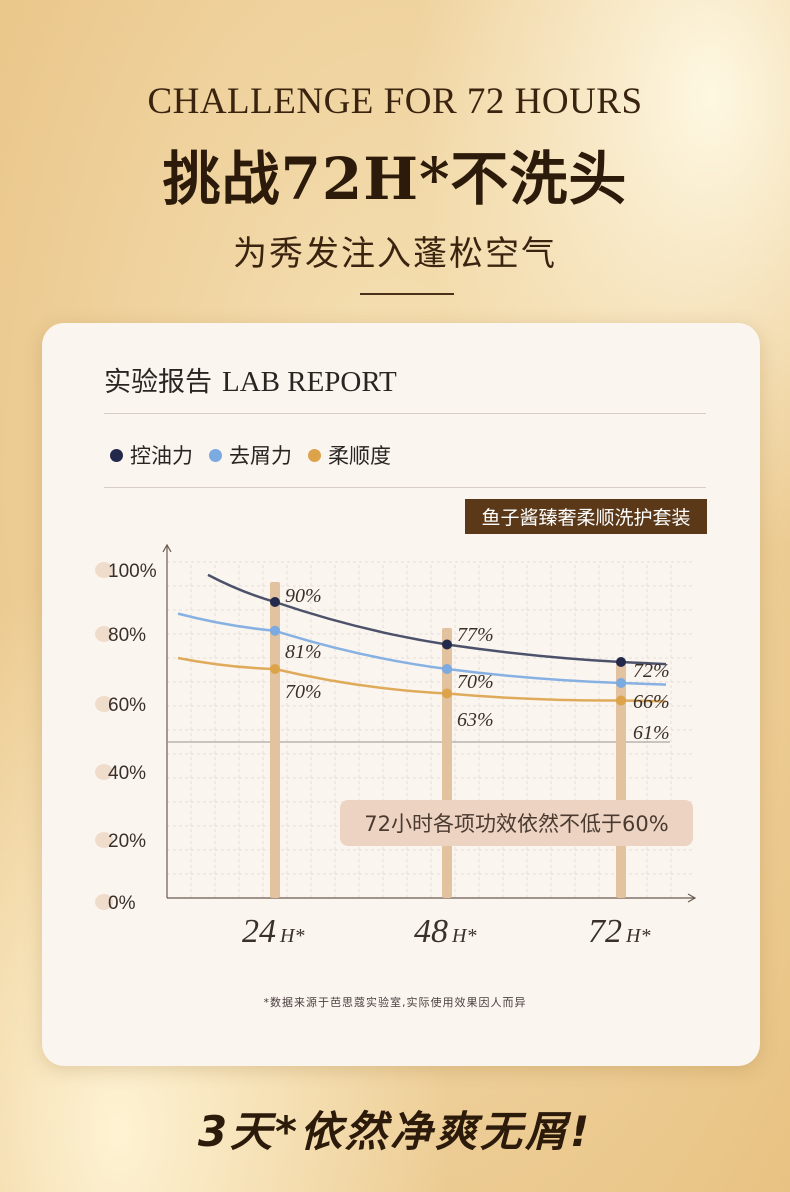 This screenshot has width=790, height=1192. I want to click on product-badge: 鱼子酱臻奢柔顺洗护套装, so click(586, 516).